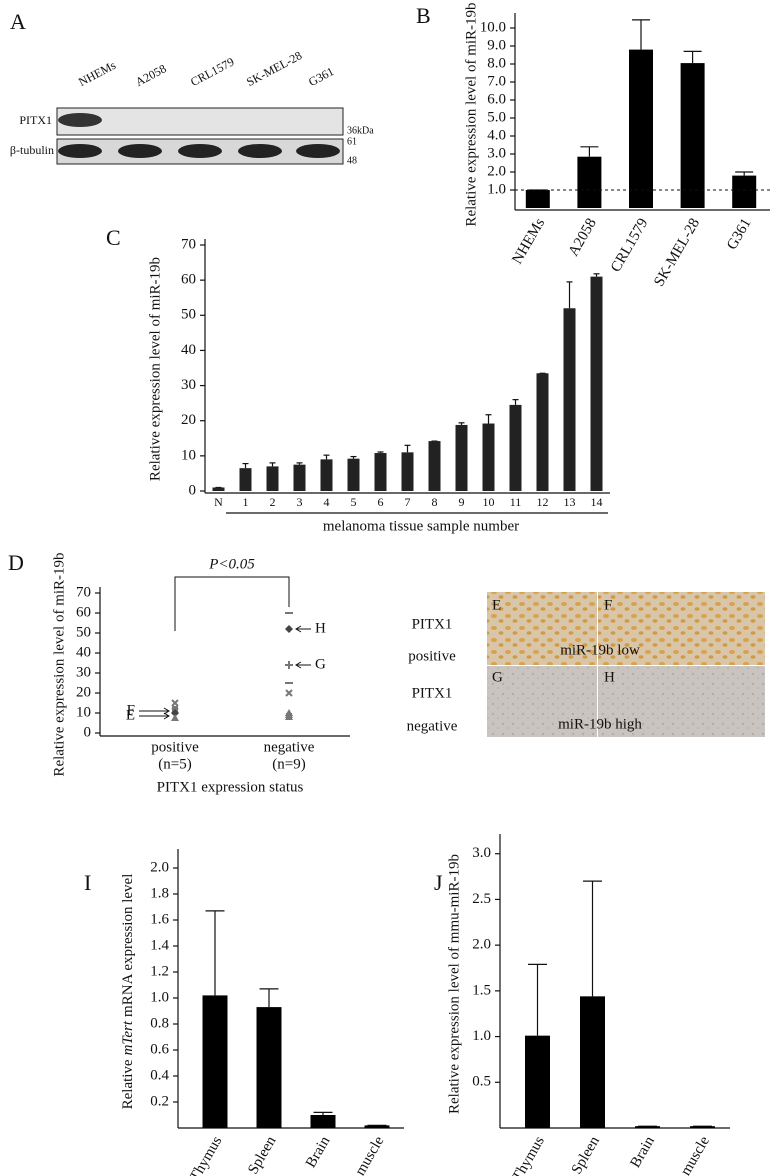 The image size is (773, 1176). Describe the element at coordinates (408, 502) in the screenshot. I see `x-tick-label: 7` at that location.